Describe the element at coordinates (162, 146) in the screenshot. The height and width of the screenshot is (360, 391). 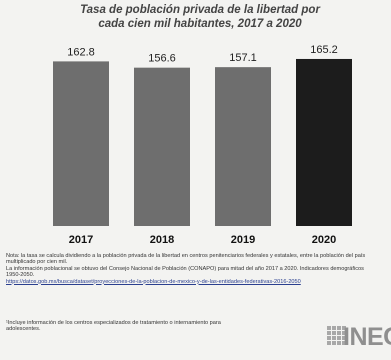
I see `bar-2018` at that location.